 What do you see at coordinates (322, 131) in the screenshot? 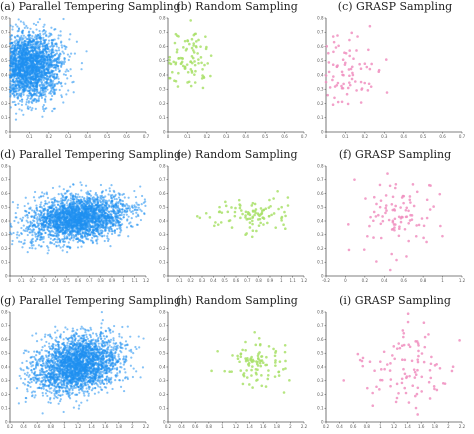
I see `y-tick-label: 0` at bounding box center [322, 131].